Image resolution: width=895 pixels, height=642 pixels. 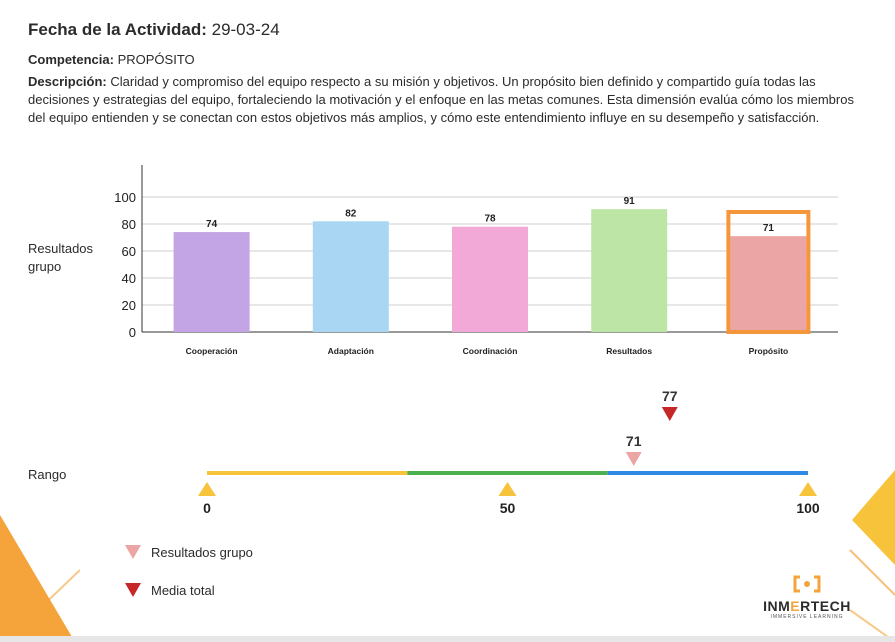 I want to click on logo-tagline: IMMERSIVE LEARNING, so click(x=807, y=617).